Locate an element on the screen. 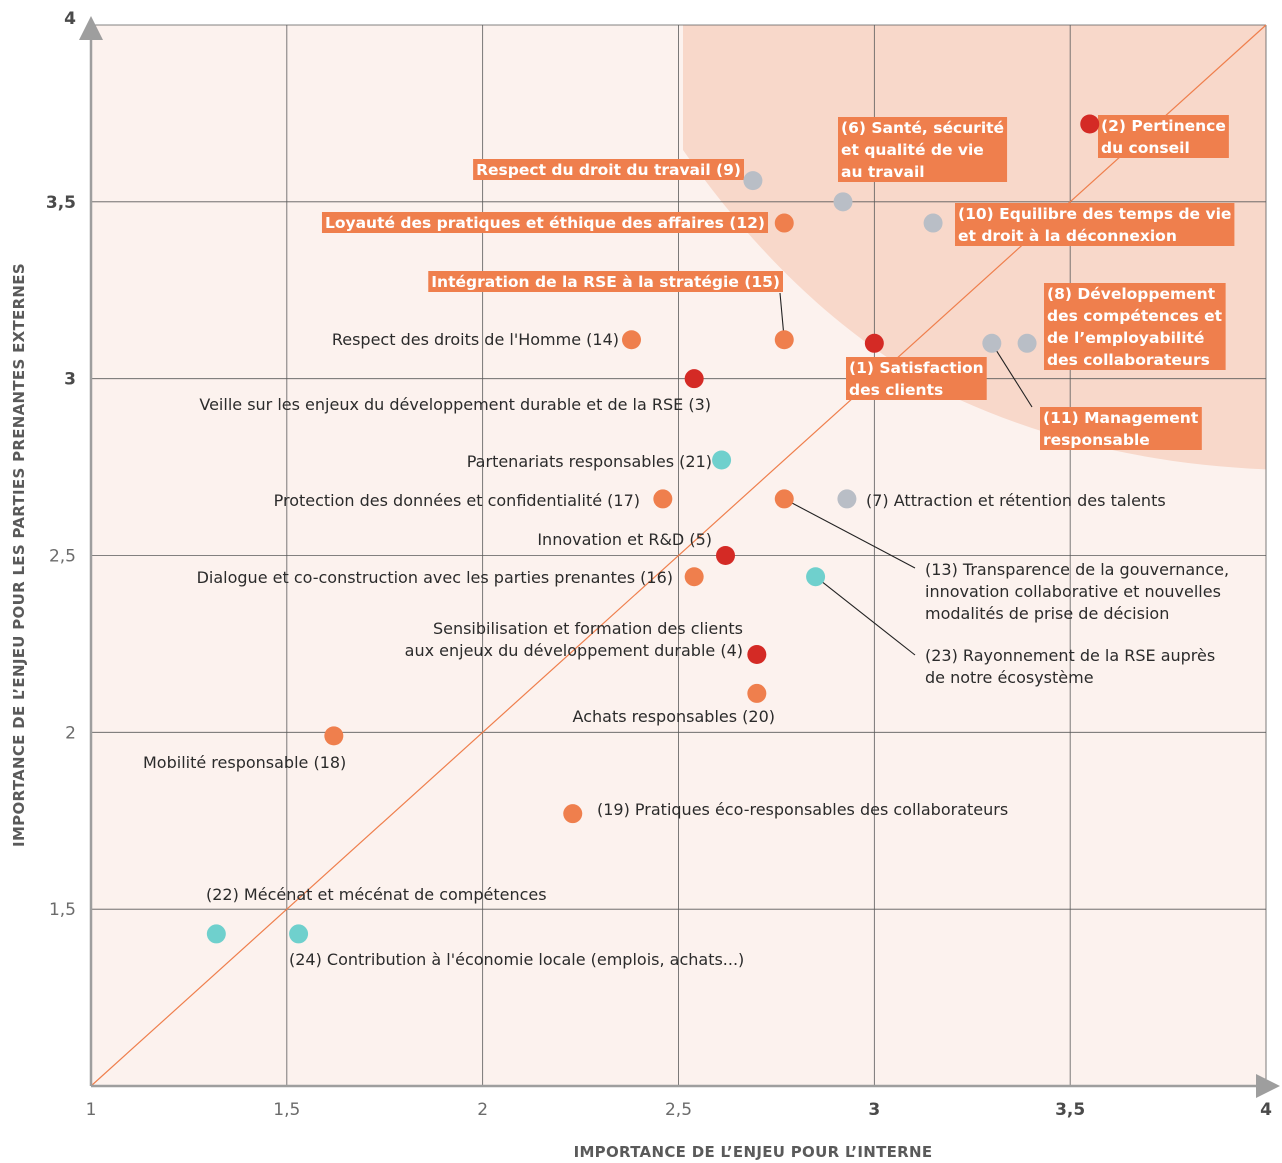 This screenshot has width=1282, height=1163. y-tick-label: 2 is located at coordinates (70, 733).